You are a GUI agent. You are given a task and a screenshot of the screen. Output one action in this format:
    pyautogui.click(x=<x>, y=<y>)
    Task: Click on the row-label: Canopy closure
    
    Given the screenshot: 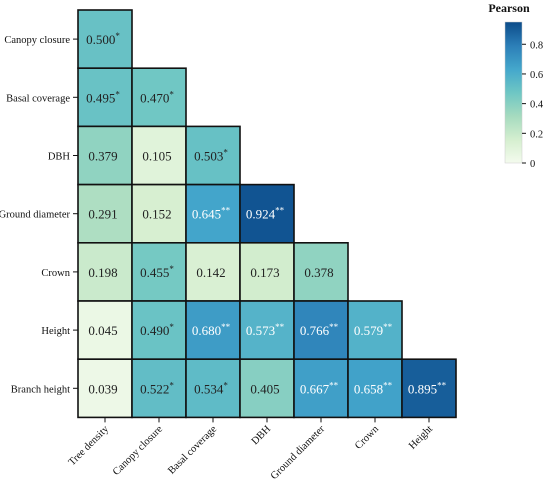 What is the action you would take?
    pyautogui.click(x=37, y=40)
    